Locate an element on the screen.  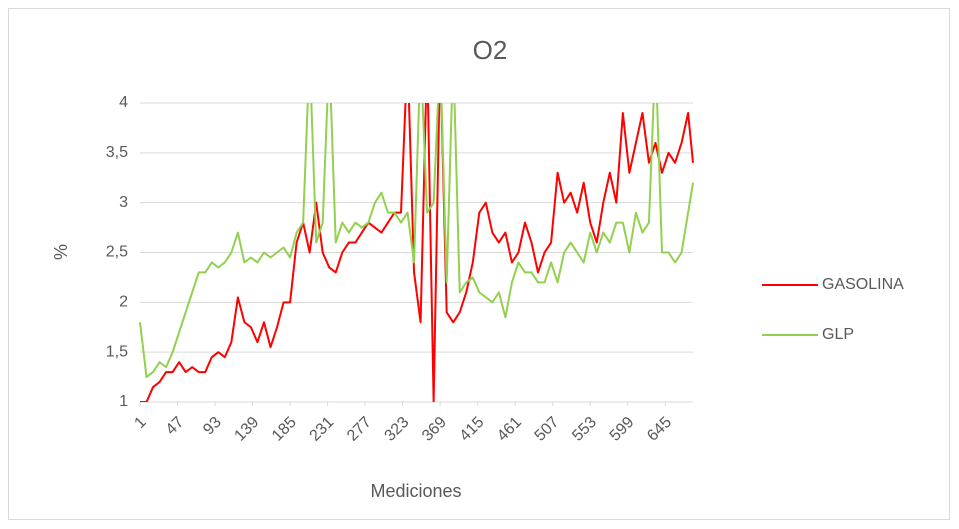
legend-label: GASOLINA is located at coordinates (863, 284).